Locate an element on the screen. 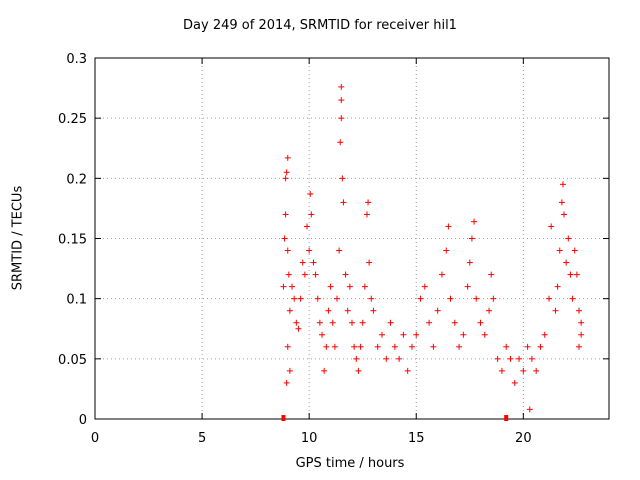 This screenshot has height=480, width=640. x-tick-label: 5 is located at coordinates (202, 438).